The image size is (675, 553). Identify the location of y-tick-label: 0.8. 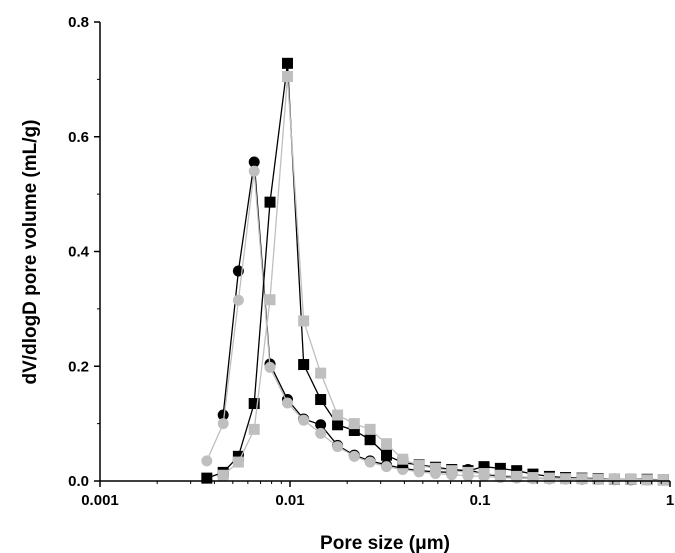
(78, 22).